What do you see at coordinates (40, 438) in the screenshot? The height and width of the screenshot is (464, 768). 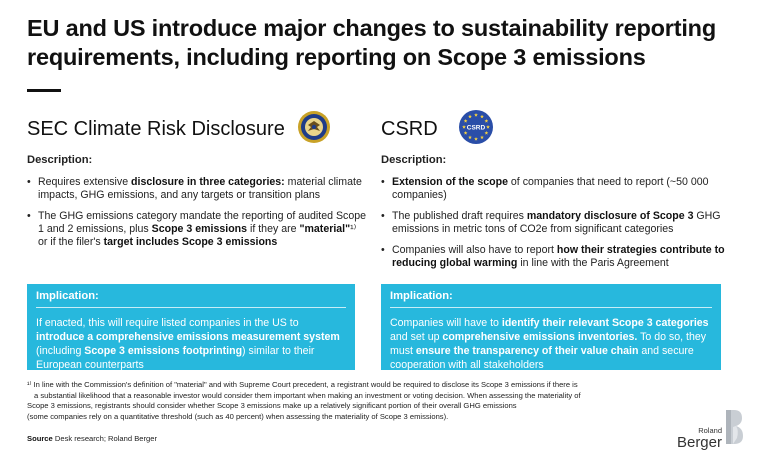 I see `source-label: Source` at bounding box center [40, 438].